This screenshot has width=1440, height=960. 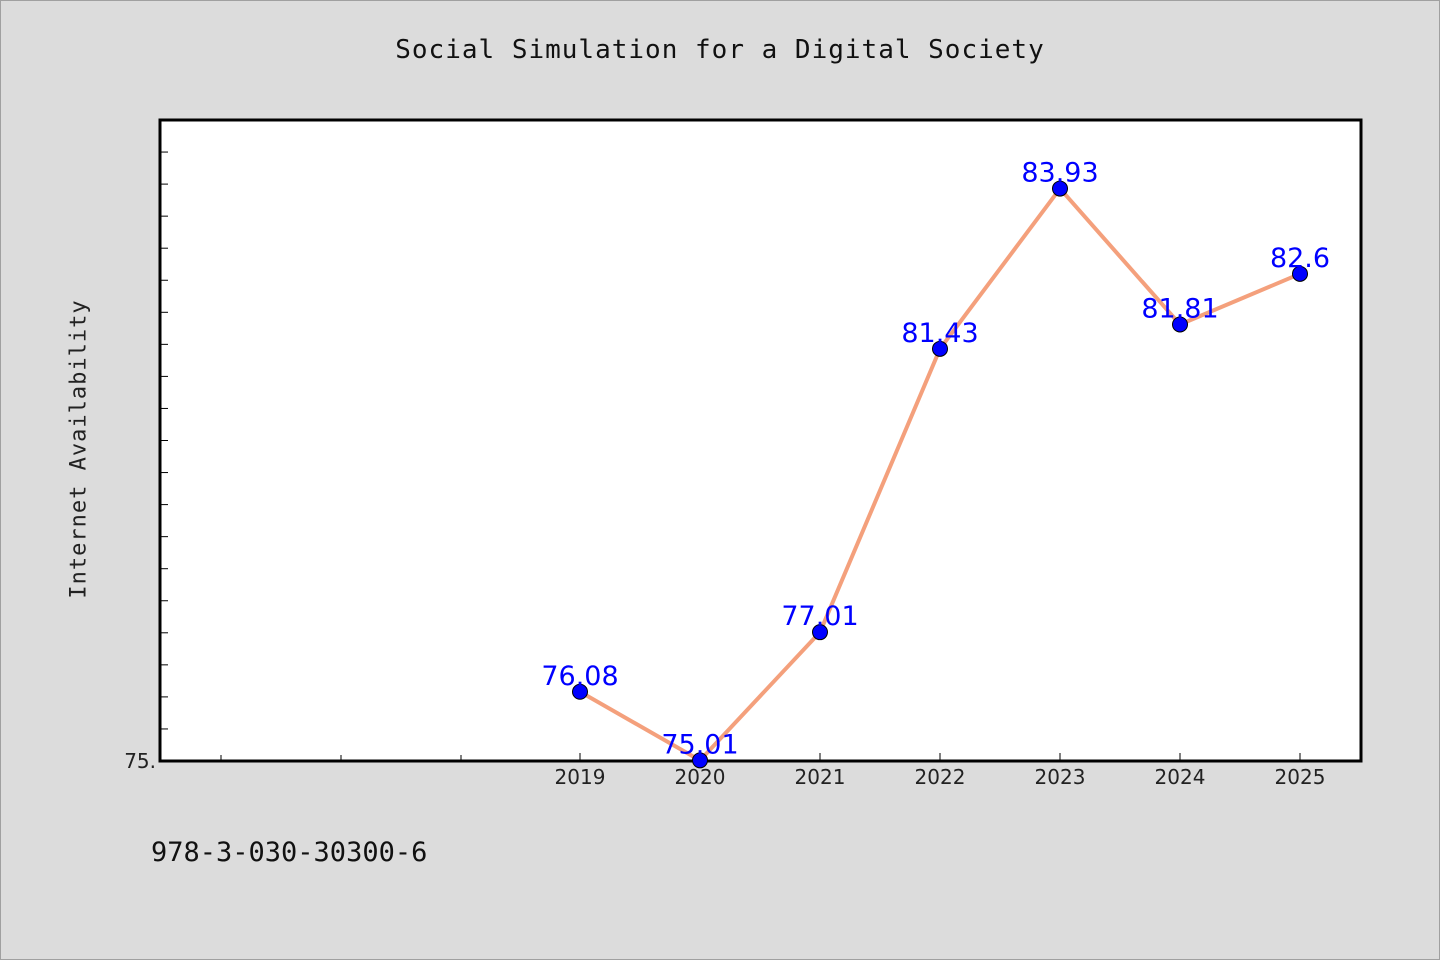 I want to click on data-label: 81.43, so click(x=939, y=333).